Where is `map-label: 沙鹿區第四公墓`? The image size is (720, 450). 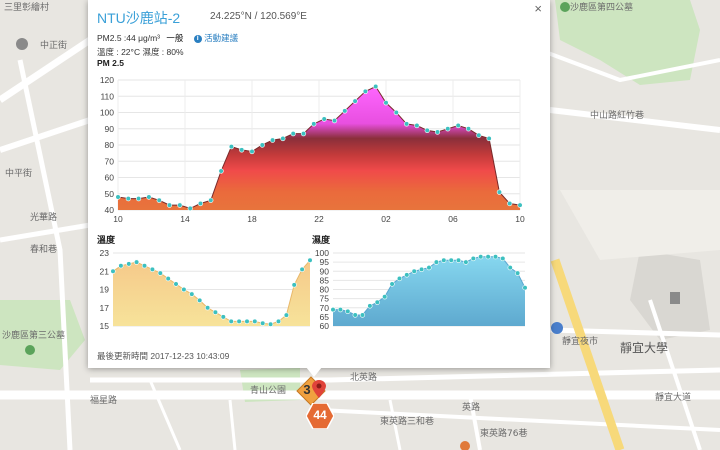
map-label: 沙鹿區第四公墓 is located at coordinates (601, 7).